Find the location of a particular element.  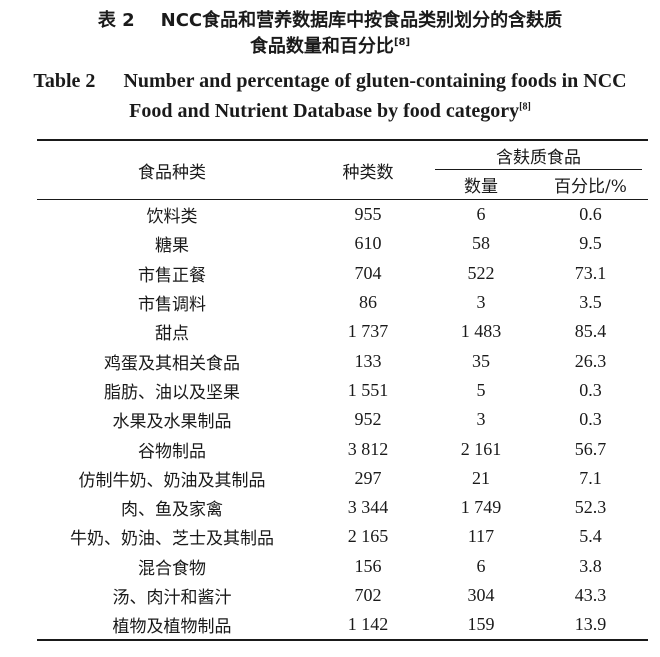

cell-percent: 13.9 is located at coordinates (590, 626).